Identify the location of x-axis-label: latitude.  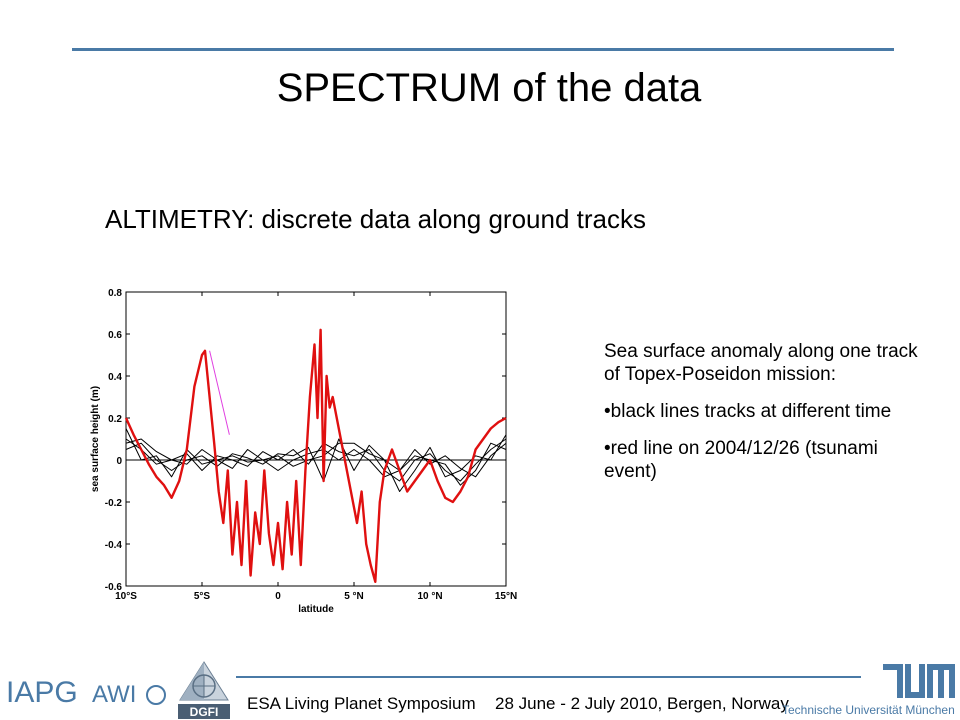
(316, 608).